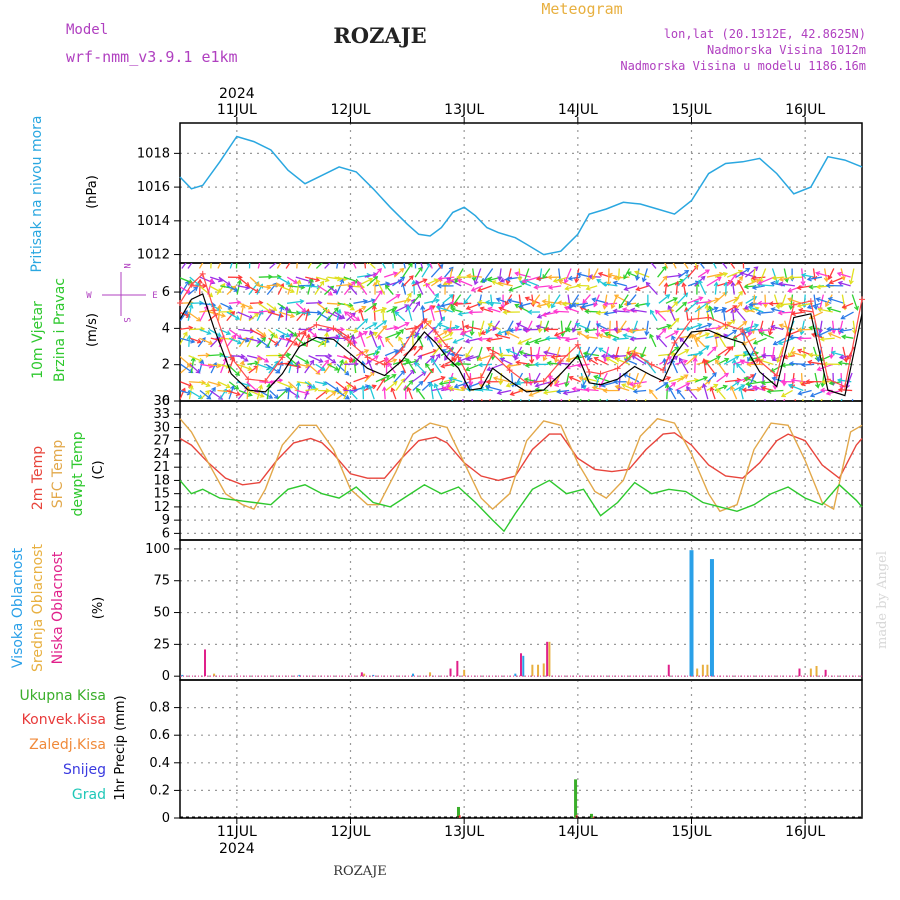 The image size is (900, 900). What do you see at coordinates (78, 473) in the screenshot?
I see `dewpt-legend: dewpt Temp` at bounding box center [78, 473].